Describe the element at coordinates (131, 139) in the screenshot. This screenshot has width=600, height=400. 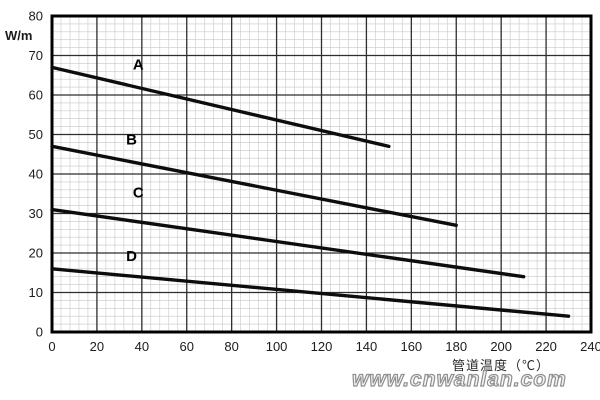
I see `series-label-B: B` at that location.